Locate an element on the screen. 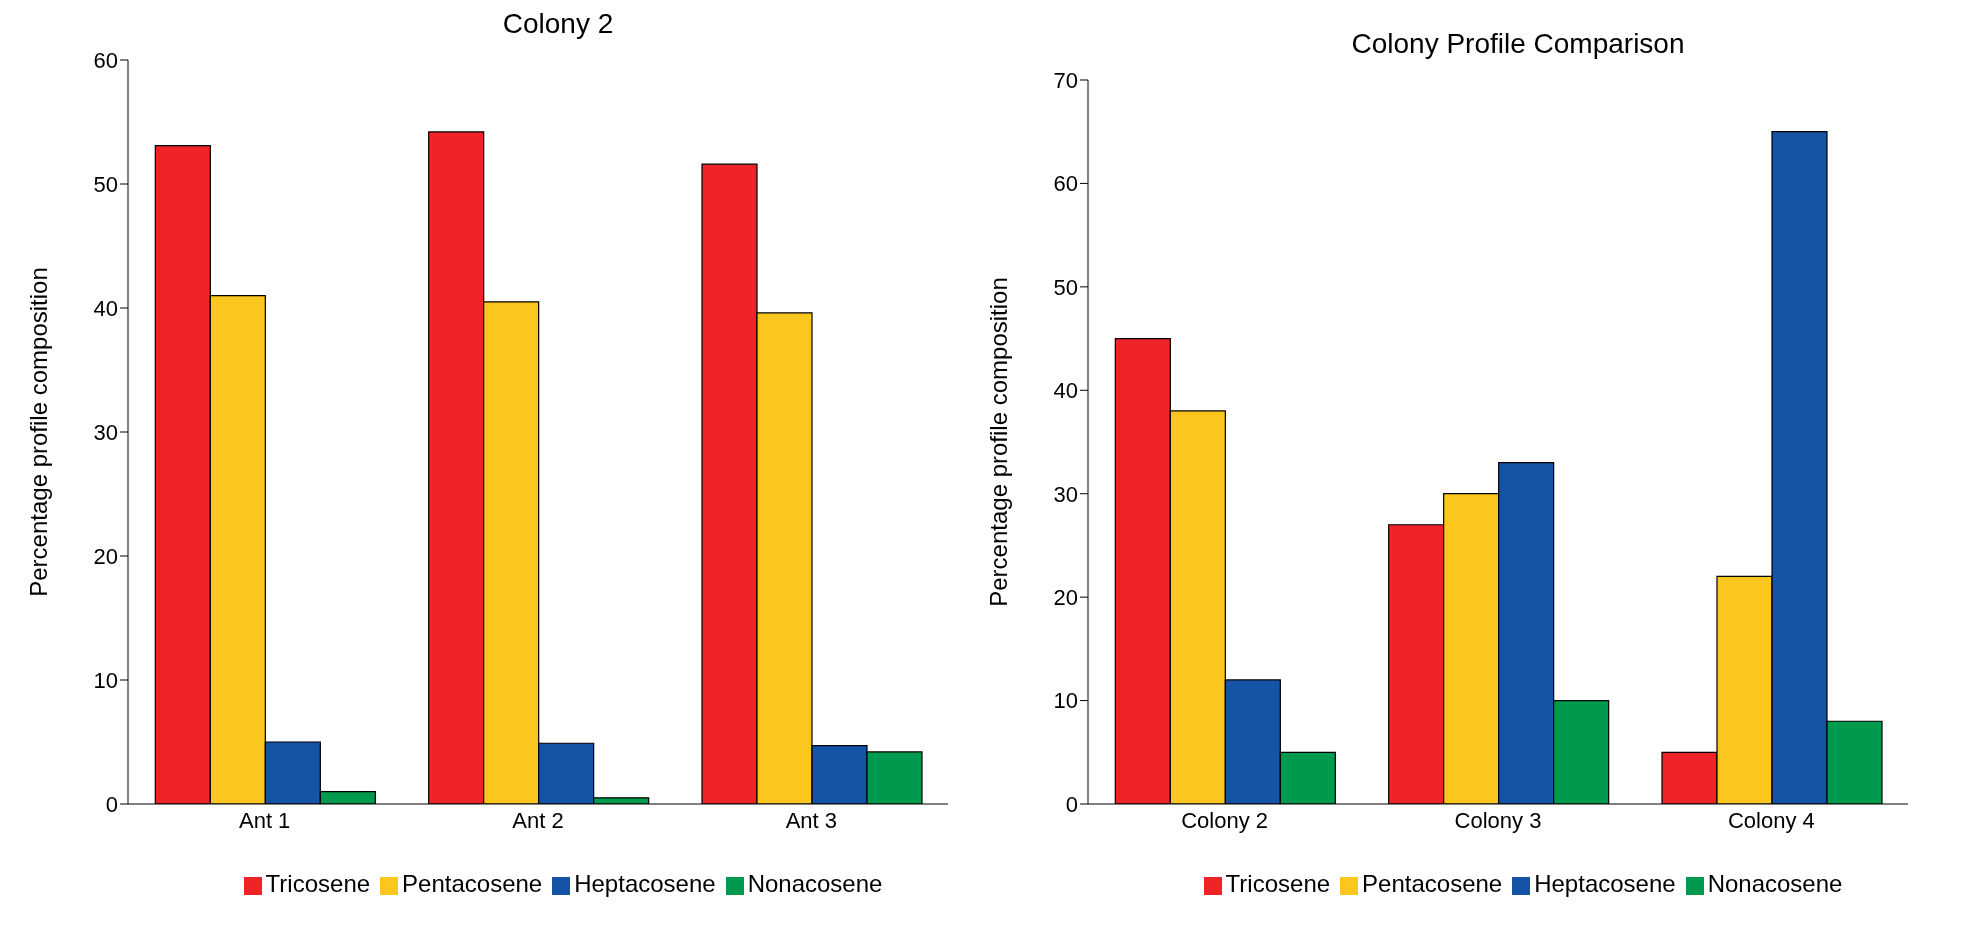 Image resolution: width=1969 pixels, height=941 pixels. x-tick-label: Ant 2 is located at coordinates (538, 820).